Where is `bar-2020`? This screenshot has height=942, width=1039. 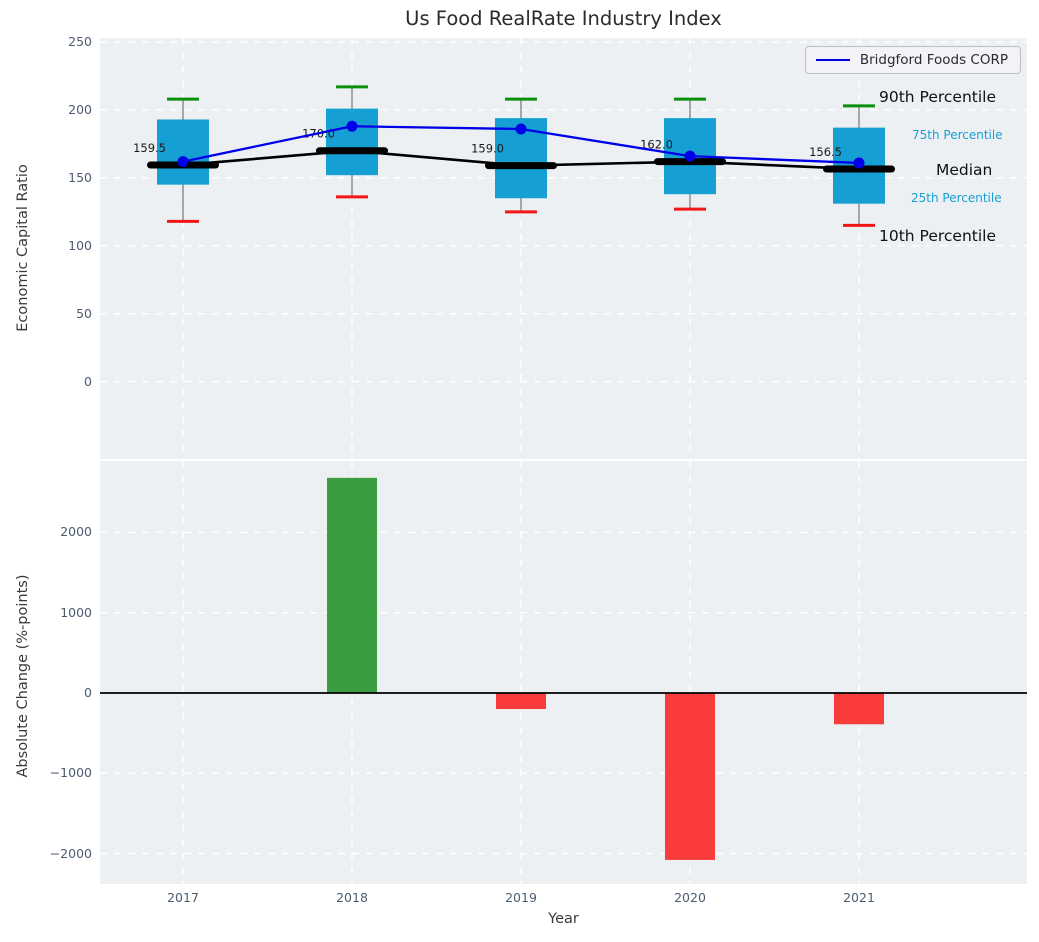 bar-2020 is located at coordinates (690, 776).